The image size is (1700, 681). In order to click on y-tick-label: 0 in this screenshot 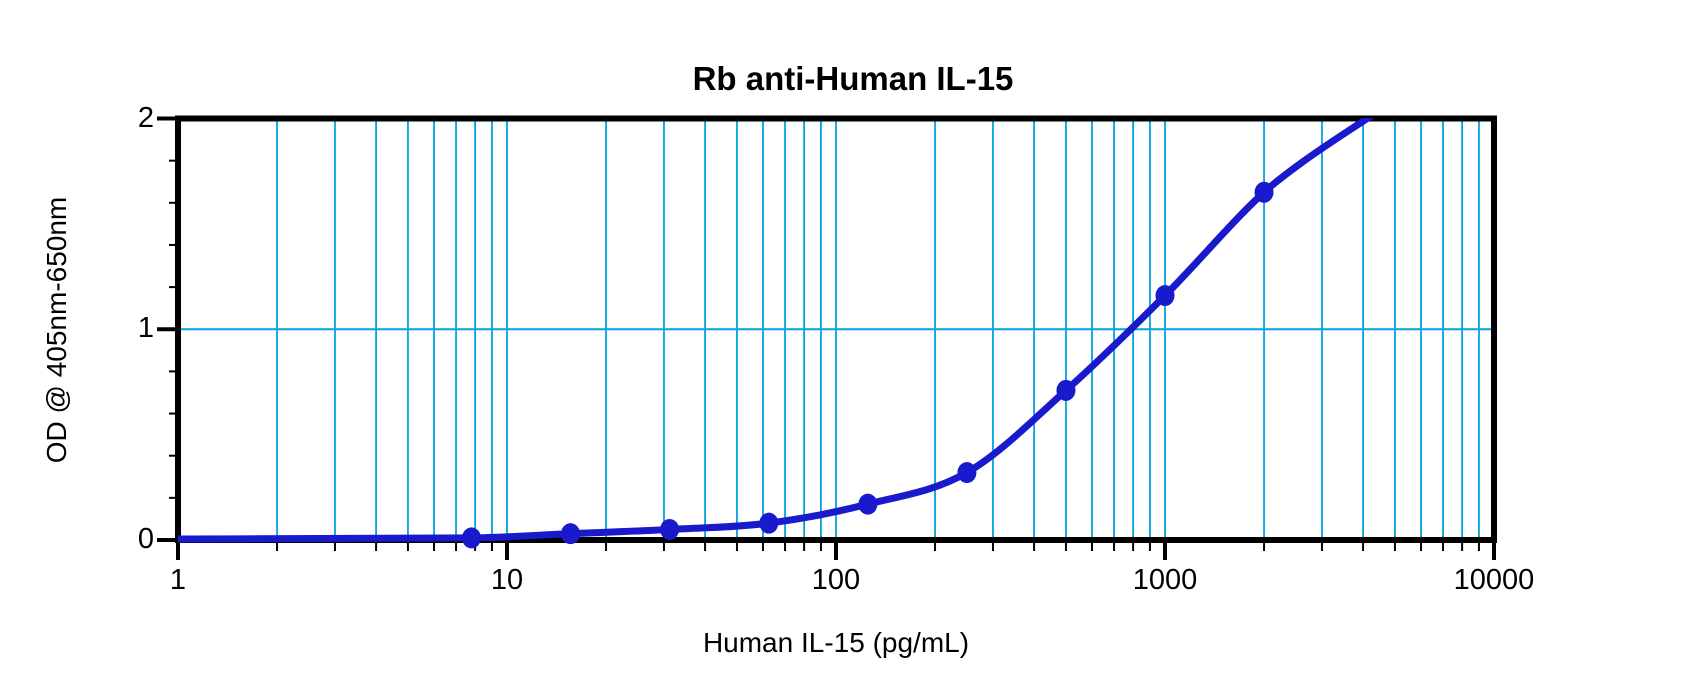, I will do `click(145, 539)`.